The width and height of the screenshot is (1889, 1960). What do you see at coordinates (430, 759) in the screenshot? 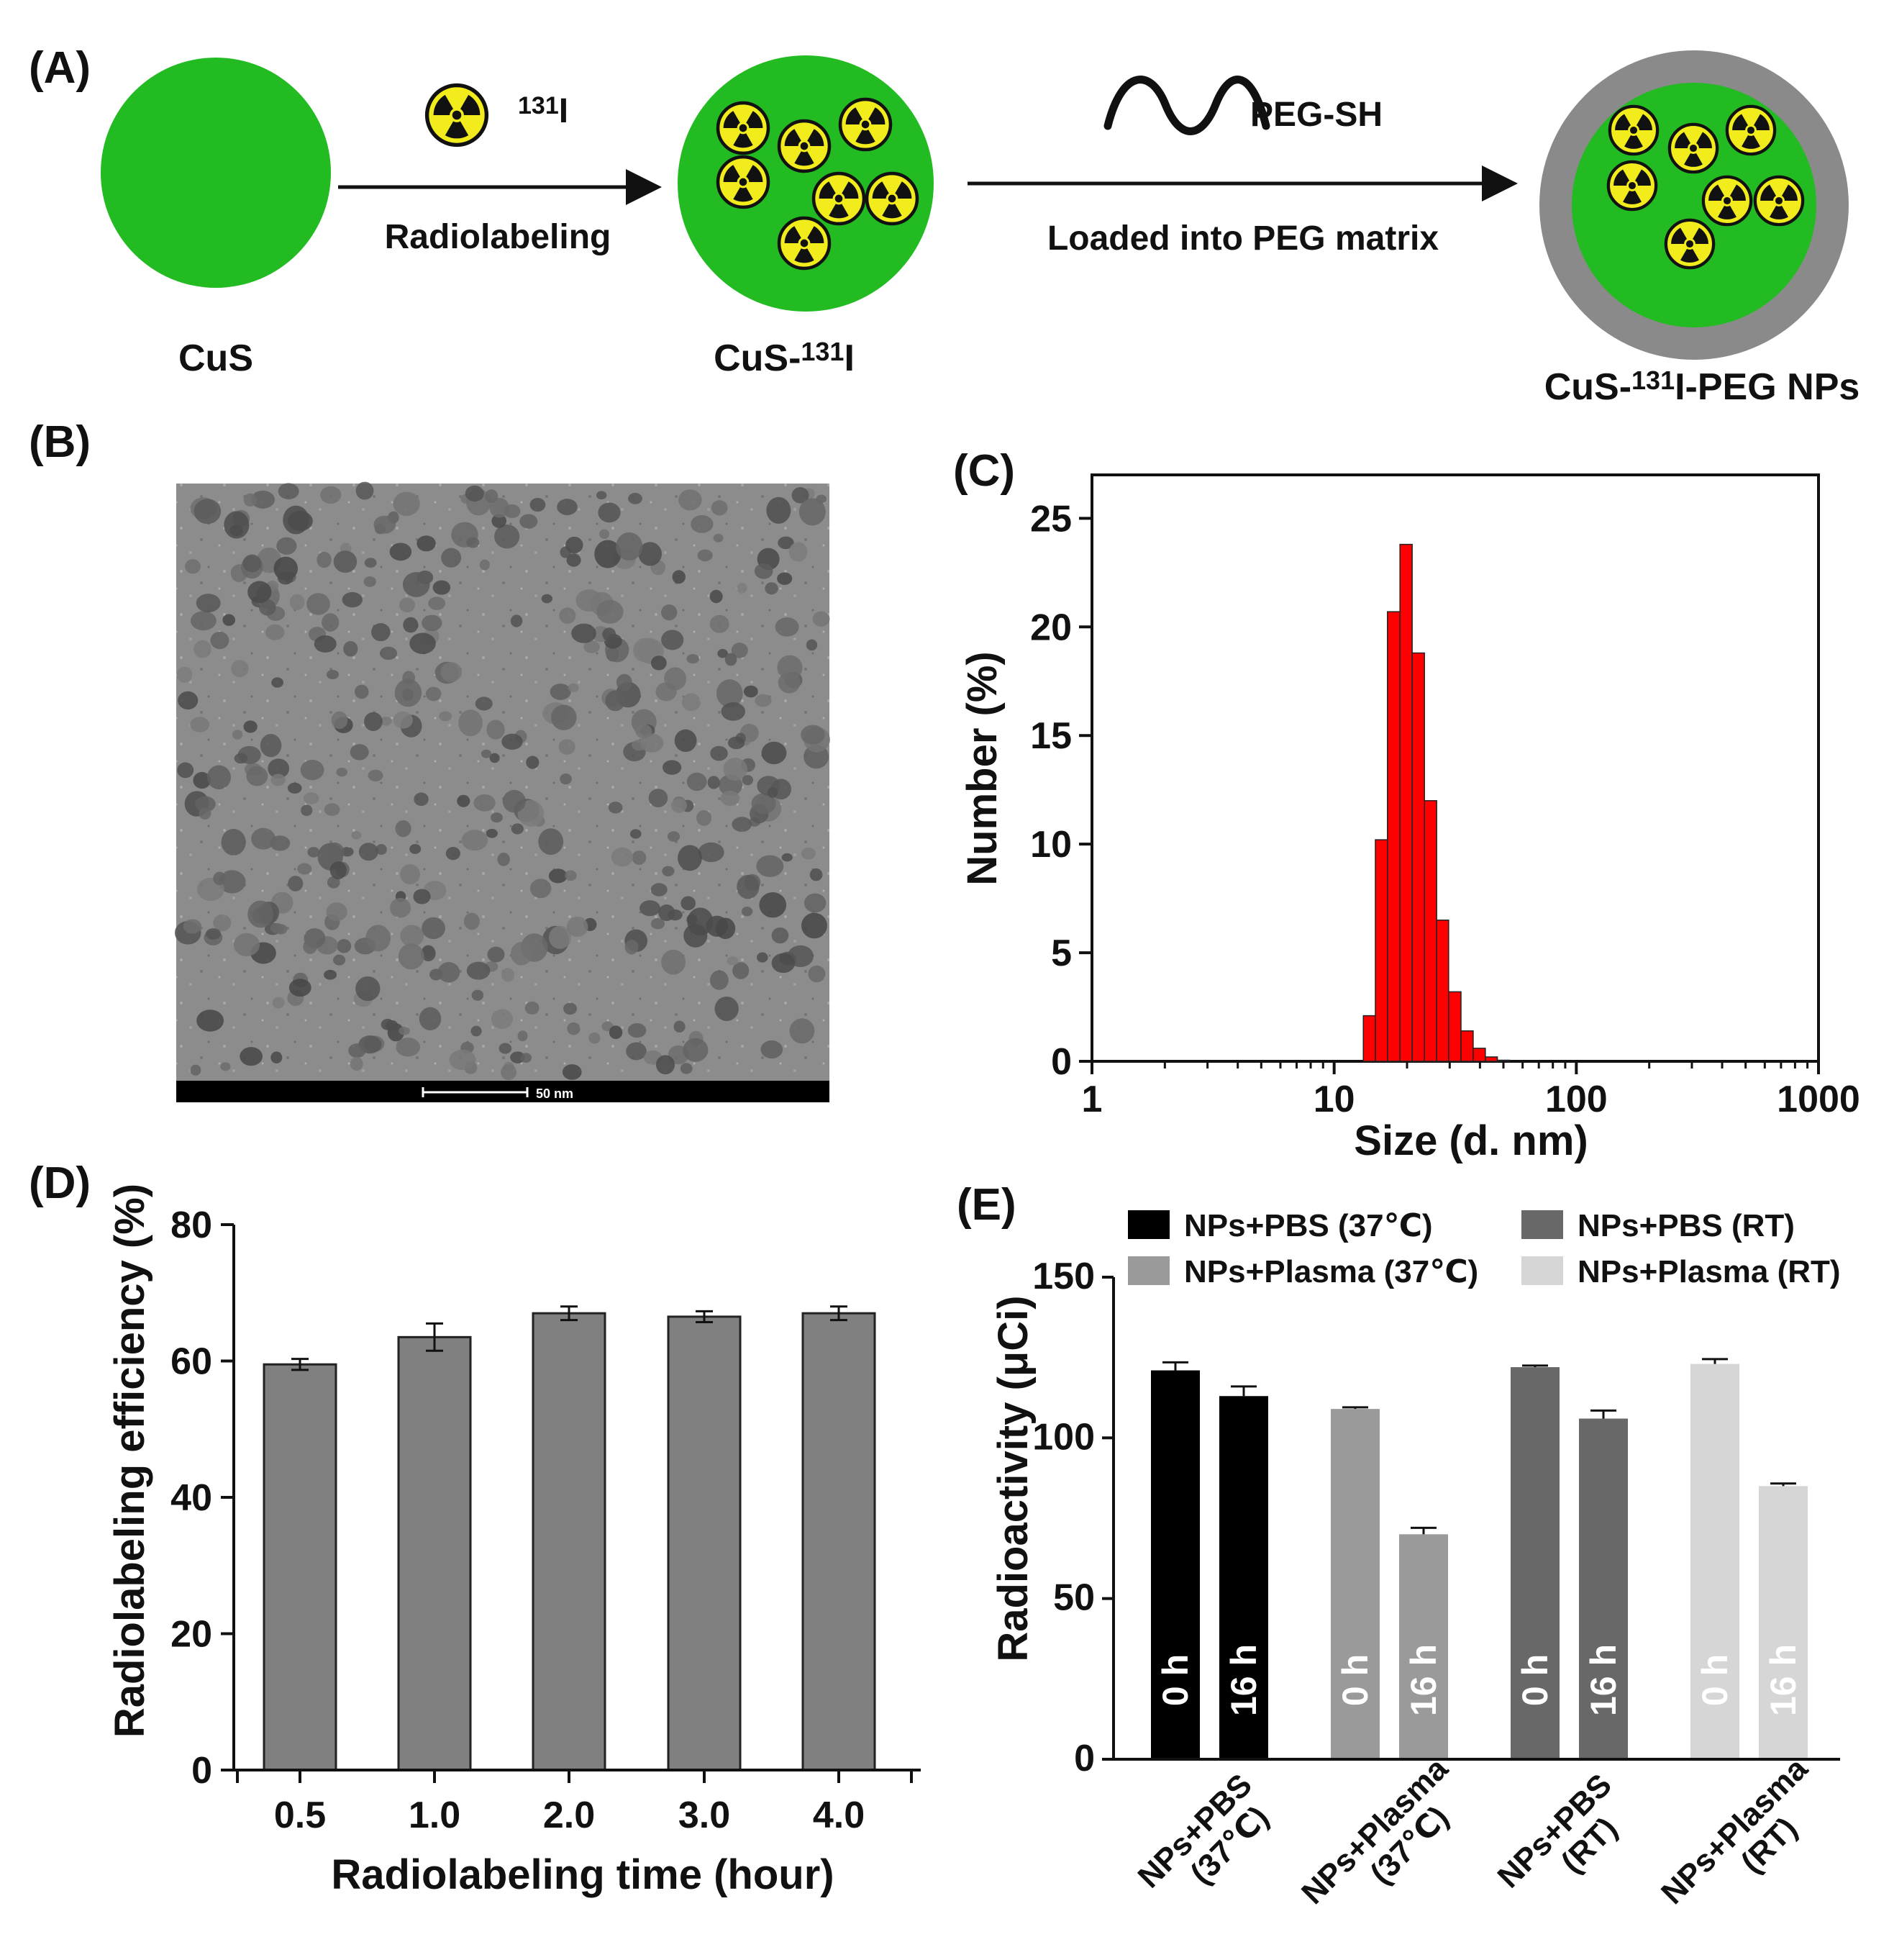
I see `panel-b: (B) 50 nm` at bounding box center [430, 759].